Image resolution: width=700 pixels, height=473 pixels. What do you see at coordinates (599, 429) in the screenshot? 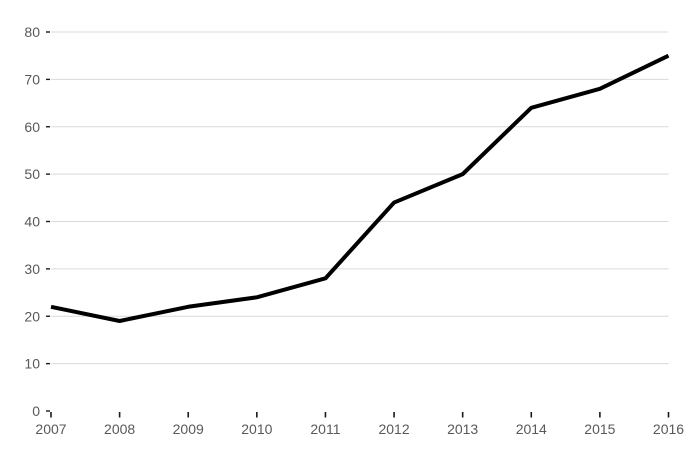
I see `x-axis-tick-label-2015: 2015` at bounding box center [599, 429].